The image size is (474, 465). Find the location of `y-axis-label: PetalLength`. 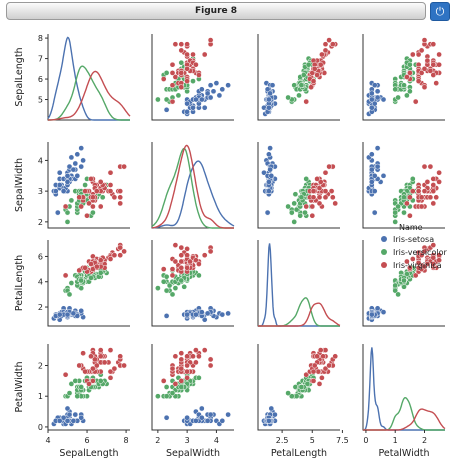

y-axis-label: PetalLength is located at coordinates (19, 283).